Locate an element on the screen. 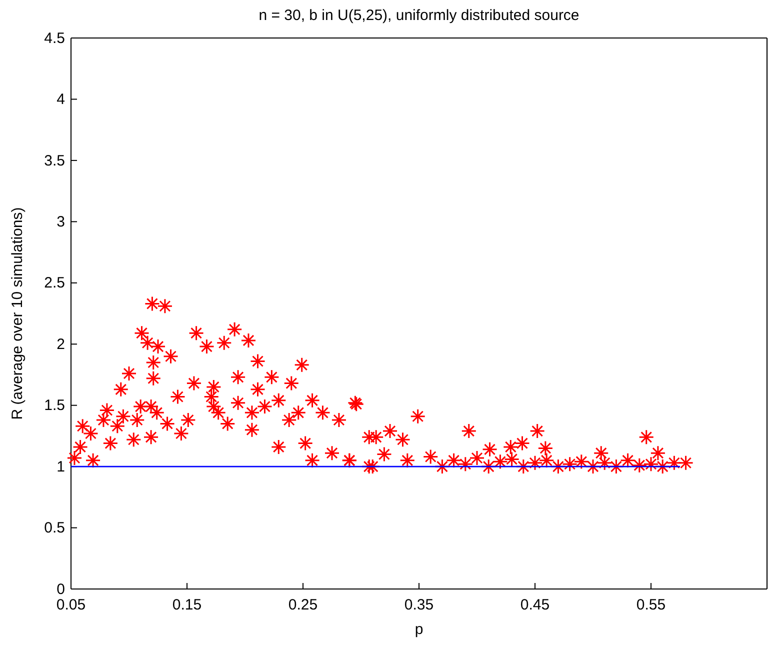  y-tick-label: 1.5 is located at coordinates (54, 405).